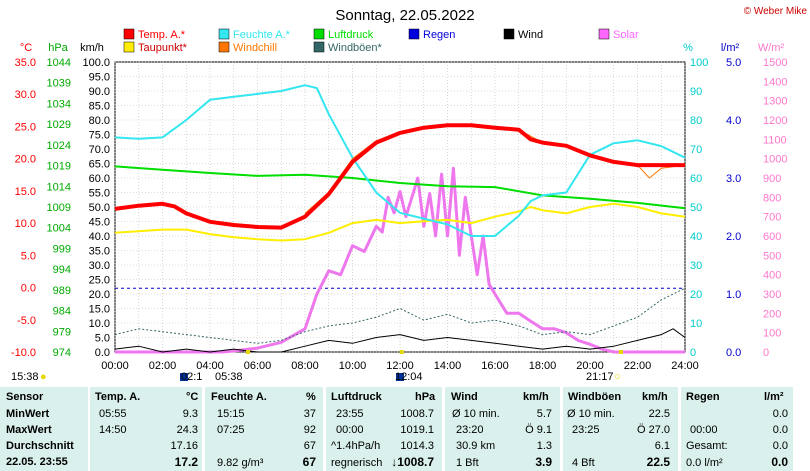 Image resolution: width=810 pixels, height=471 pixels. I want to click on pressure-tick-label: 1029, so click(59, 125).